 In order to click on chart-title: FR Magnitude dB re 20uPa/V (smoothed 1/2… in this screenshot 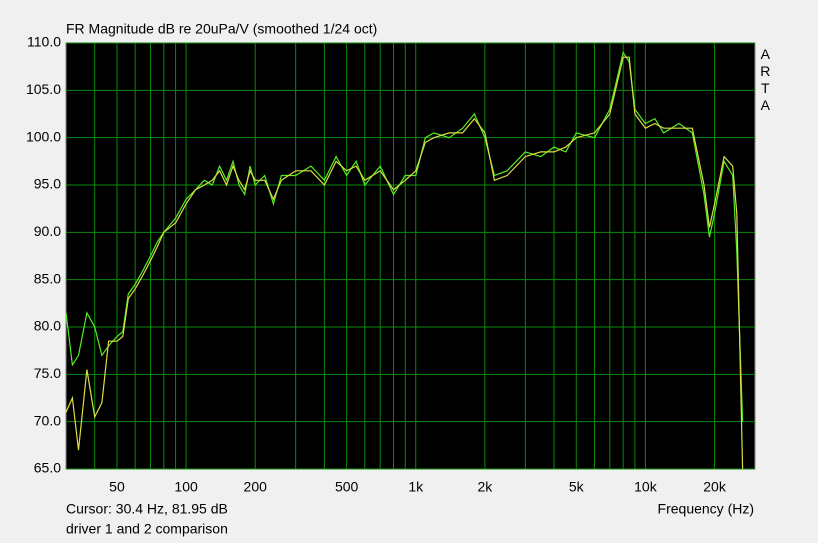, I will do `click(221, 29)`.